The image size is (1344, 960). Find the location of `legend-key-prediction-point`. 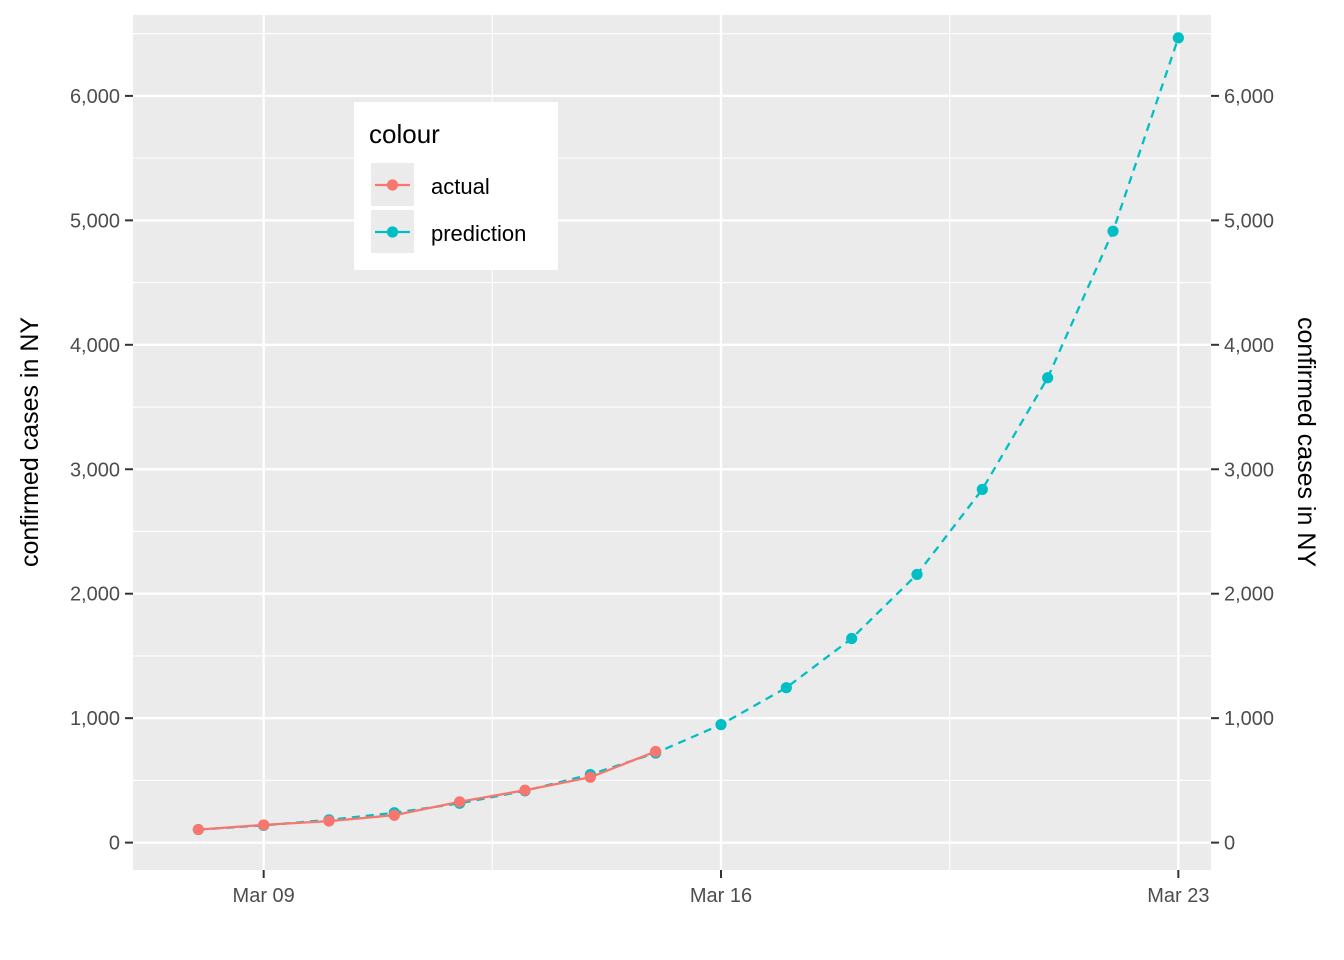

legend-key-prediction-point is located at coordinates (392, 232).